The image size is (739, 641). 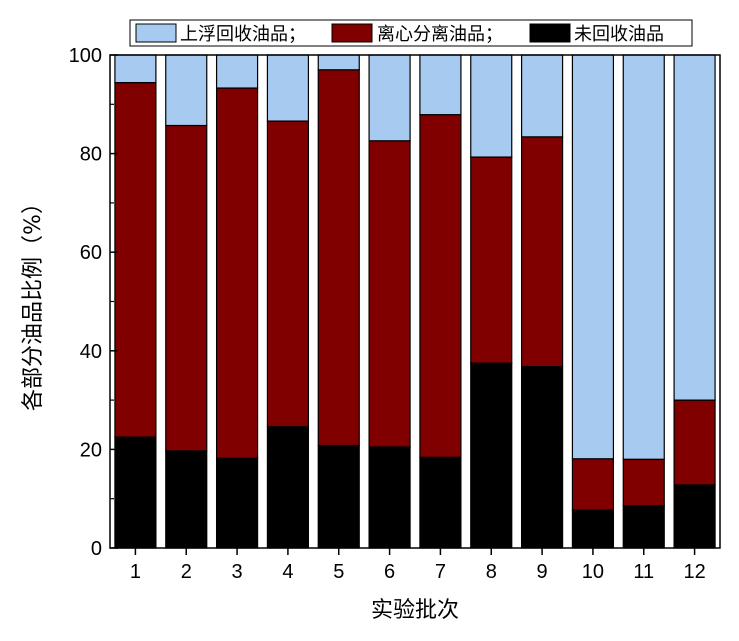 What do you see at coordinates (287, 572) in the screenshot?
I see `x-tick-label-4: 4` at bounding box center [287, 572].